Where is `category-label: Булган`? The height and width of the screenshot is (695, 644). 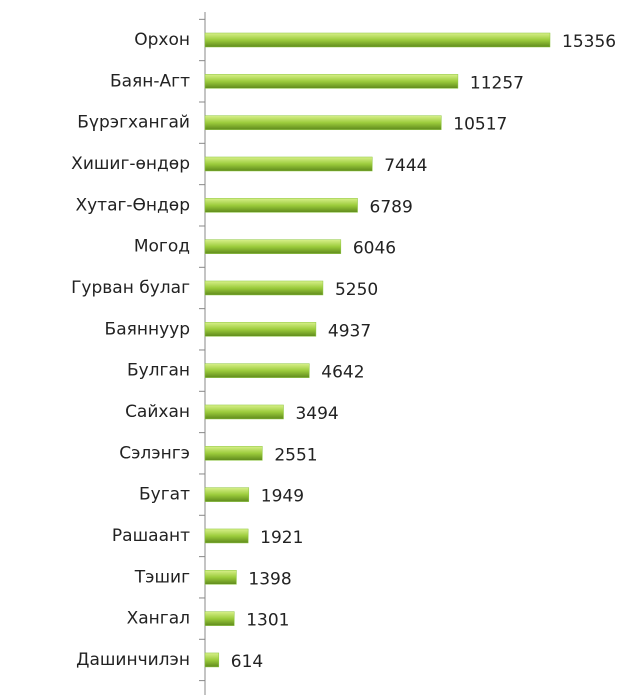 category-label: Булган is located at coordinates (158, 371).